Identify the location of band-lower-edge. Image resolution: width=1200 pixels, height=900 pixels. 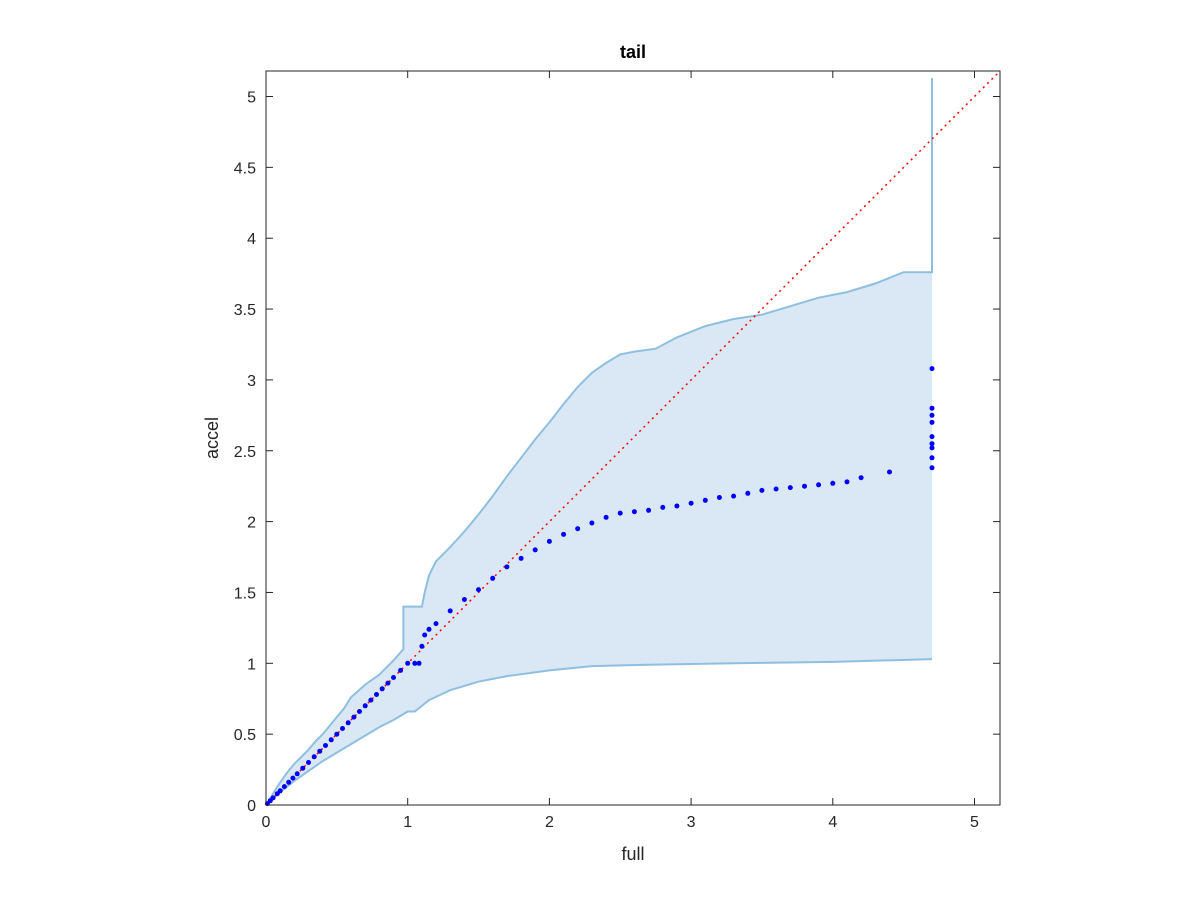
(599, 732).